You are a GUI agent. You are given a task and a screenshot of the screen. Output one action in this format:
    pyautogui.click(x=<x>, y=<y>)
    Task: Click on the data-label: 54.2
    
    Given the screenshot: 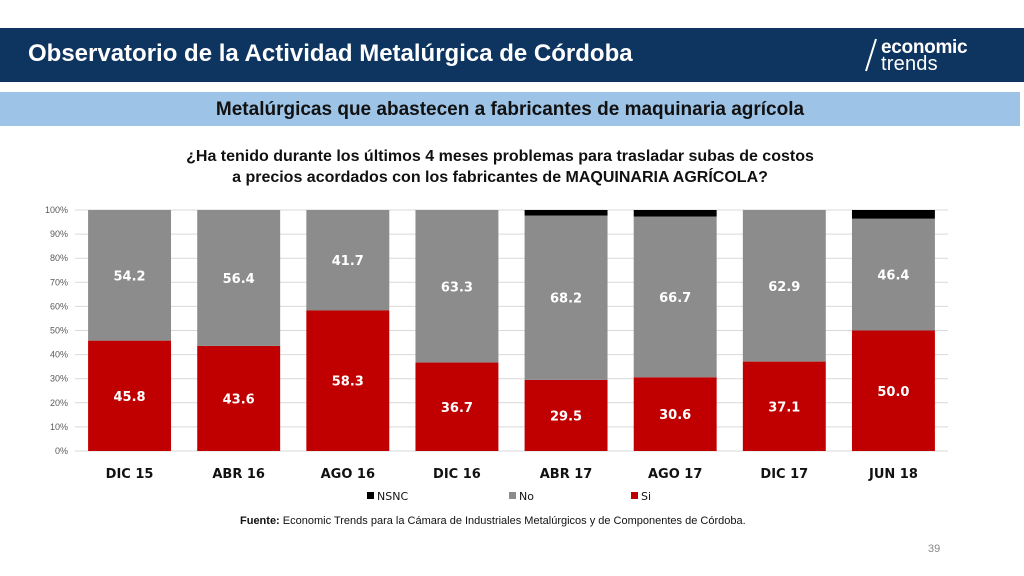 What is the action you would take?
    pyautogui.click(x=130, y=276)
    